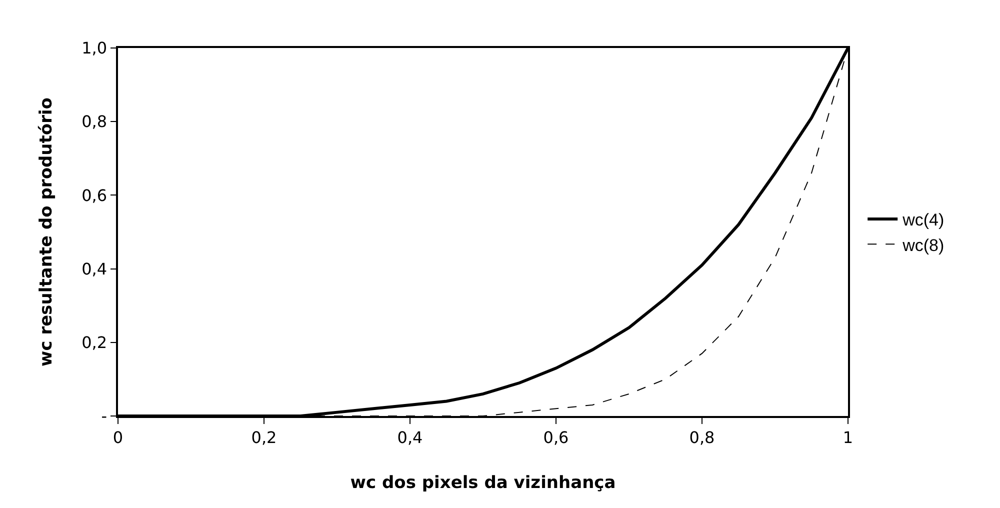  What do you see at coordinates (118, 437) in the screenshot?
I see `x-tick-label: 0` at bounding box center [118, 437].